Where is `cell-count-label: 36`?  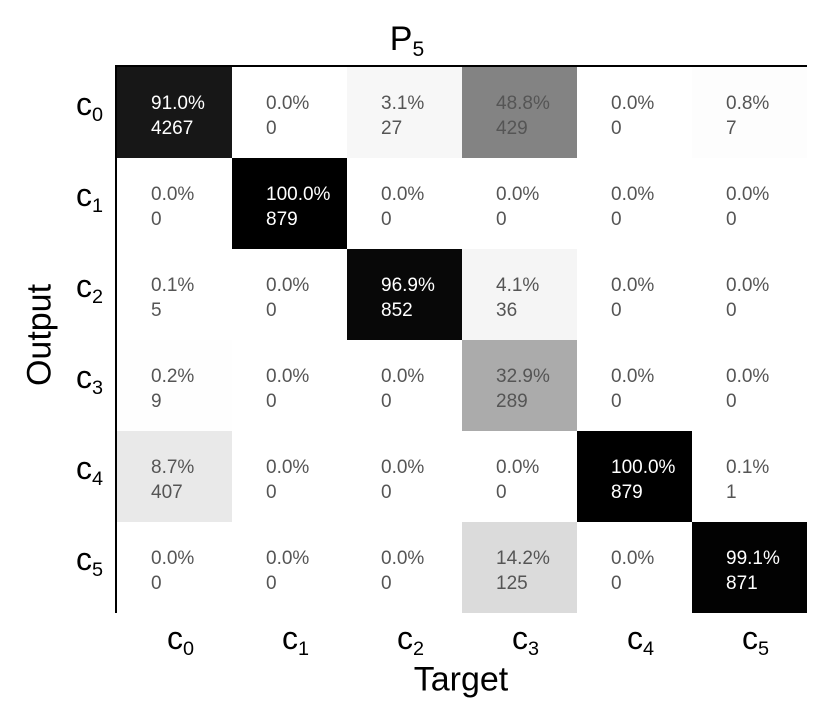 cell-count-label: 36 is located at coordinates (507, 310).